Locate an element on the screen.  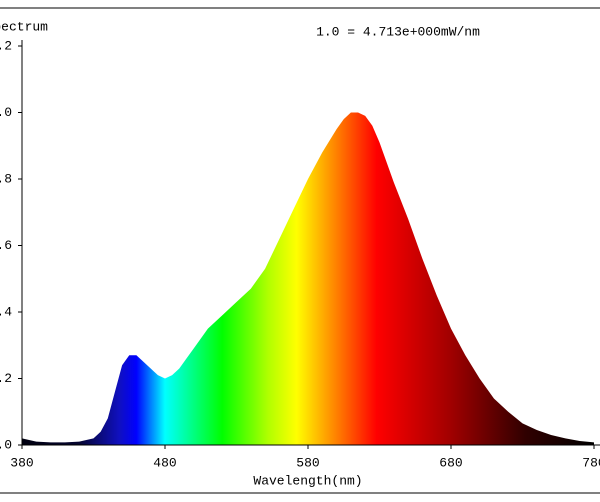
y-tick-label: 0.6 is located at coordinates (6, 245).